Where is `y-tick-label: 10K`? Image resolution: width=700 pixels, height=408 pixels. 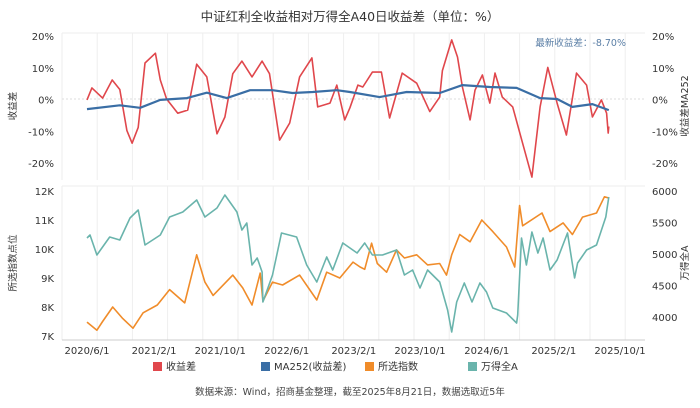
y-tick-label: 10K is located at coordinates (45, 250).